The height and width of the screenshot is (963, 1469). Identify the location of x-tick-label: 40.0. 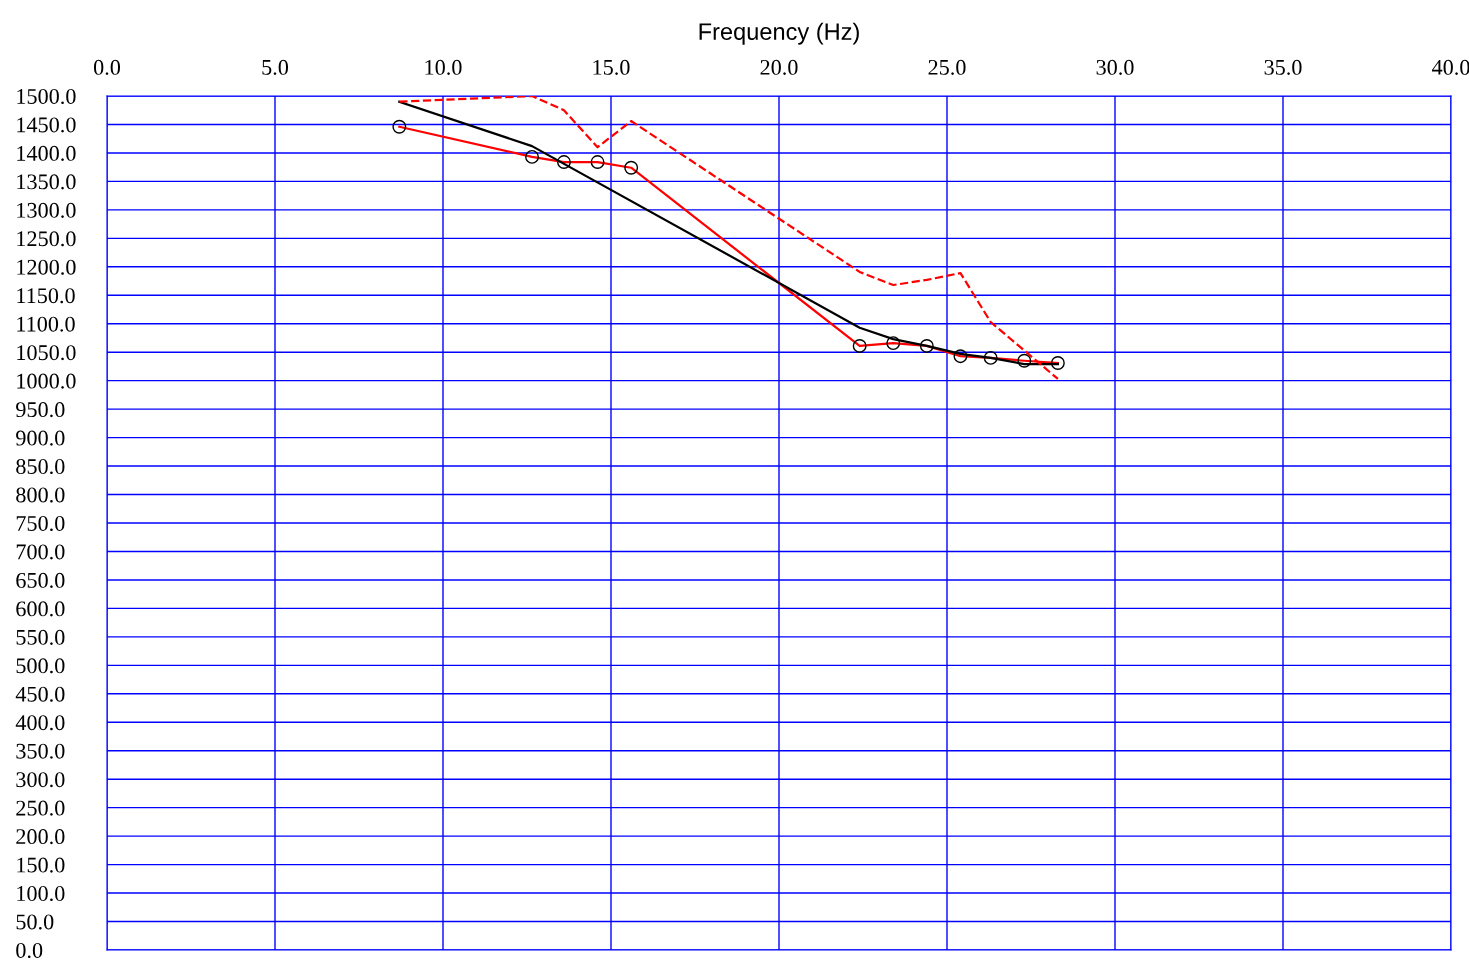
(1450, 67).